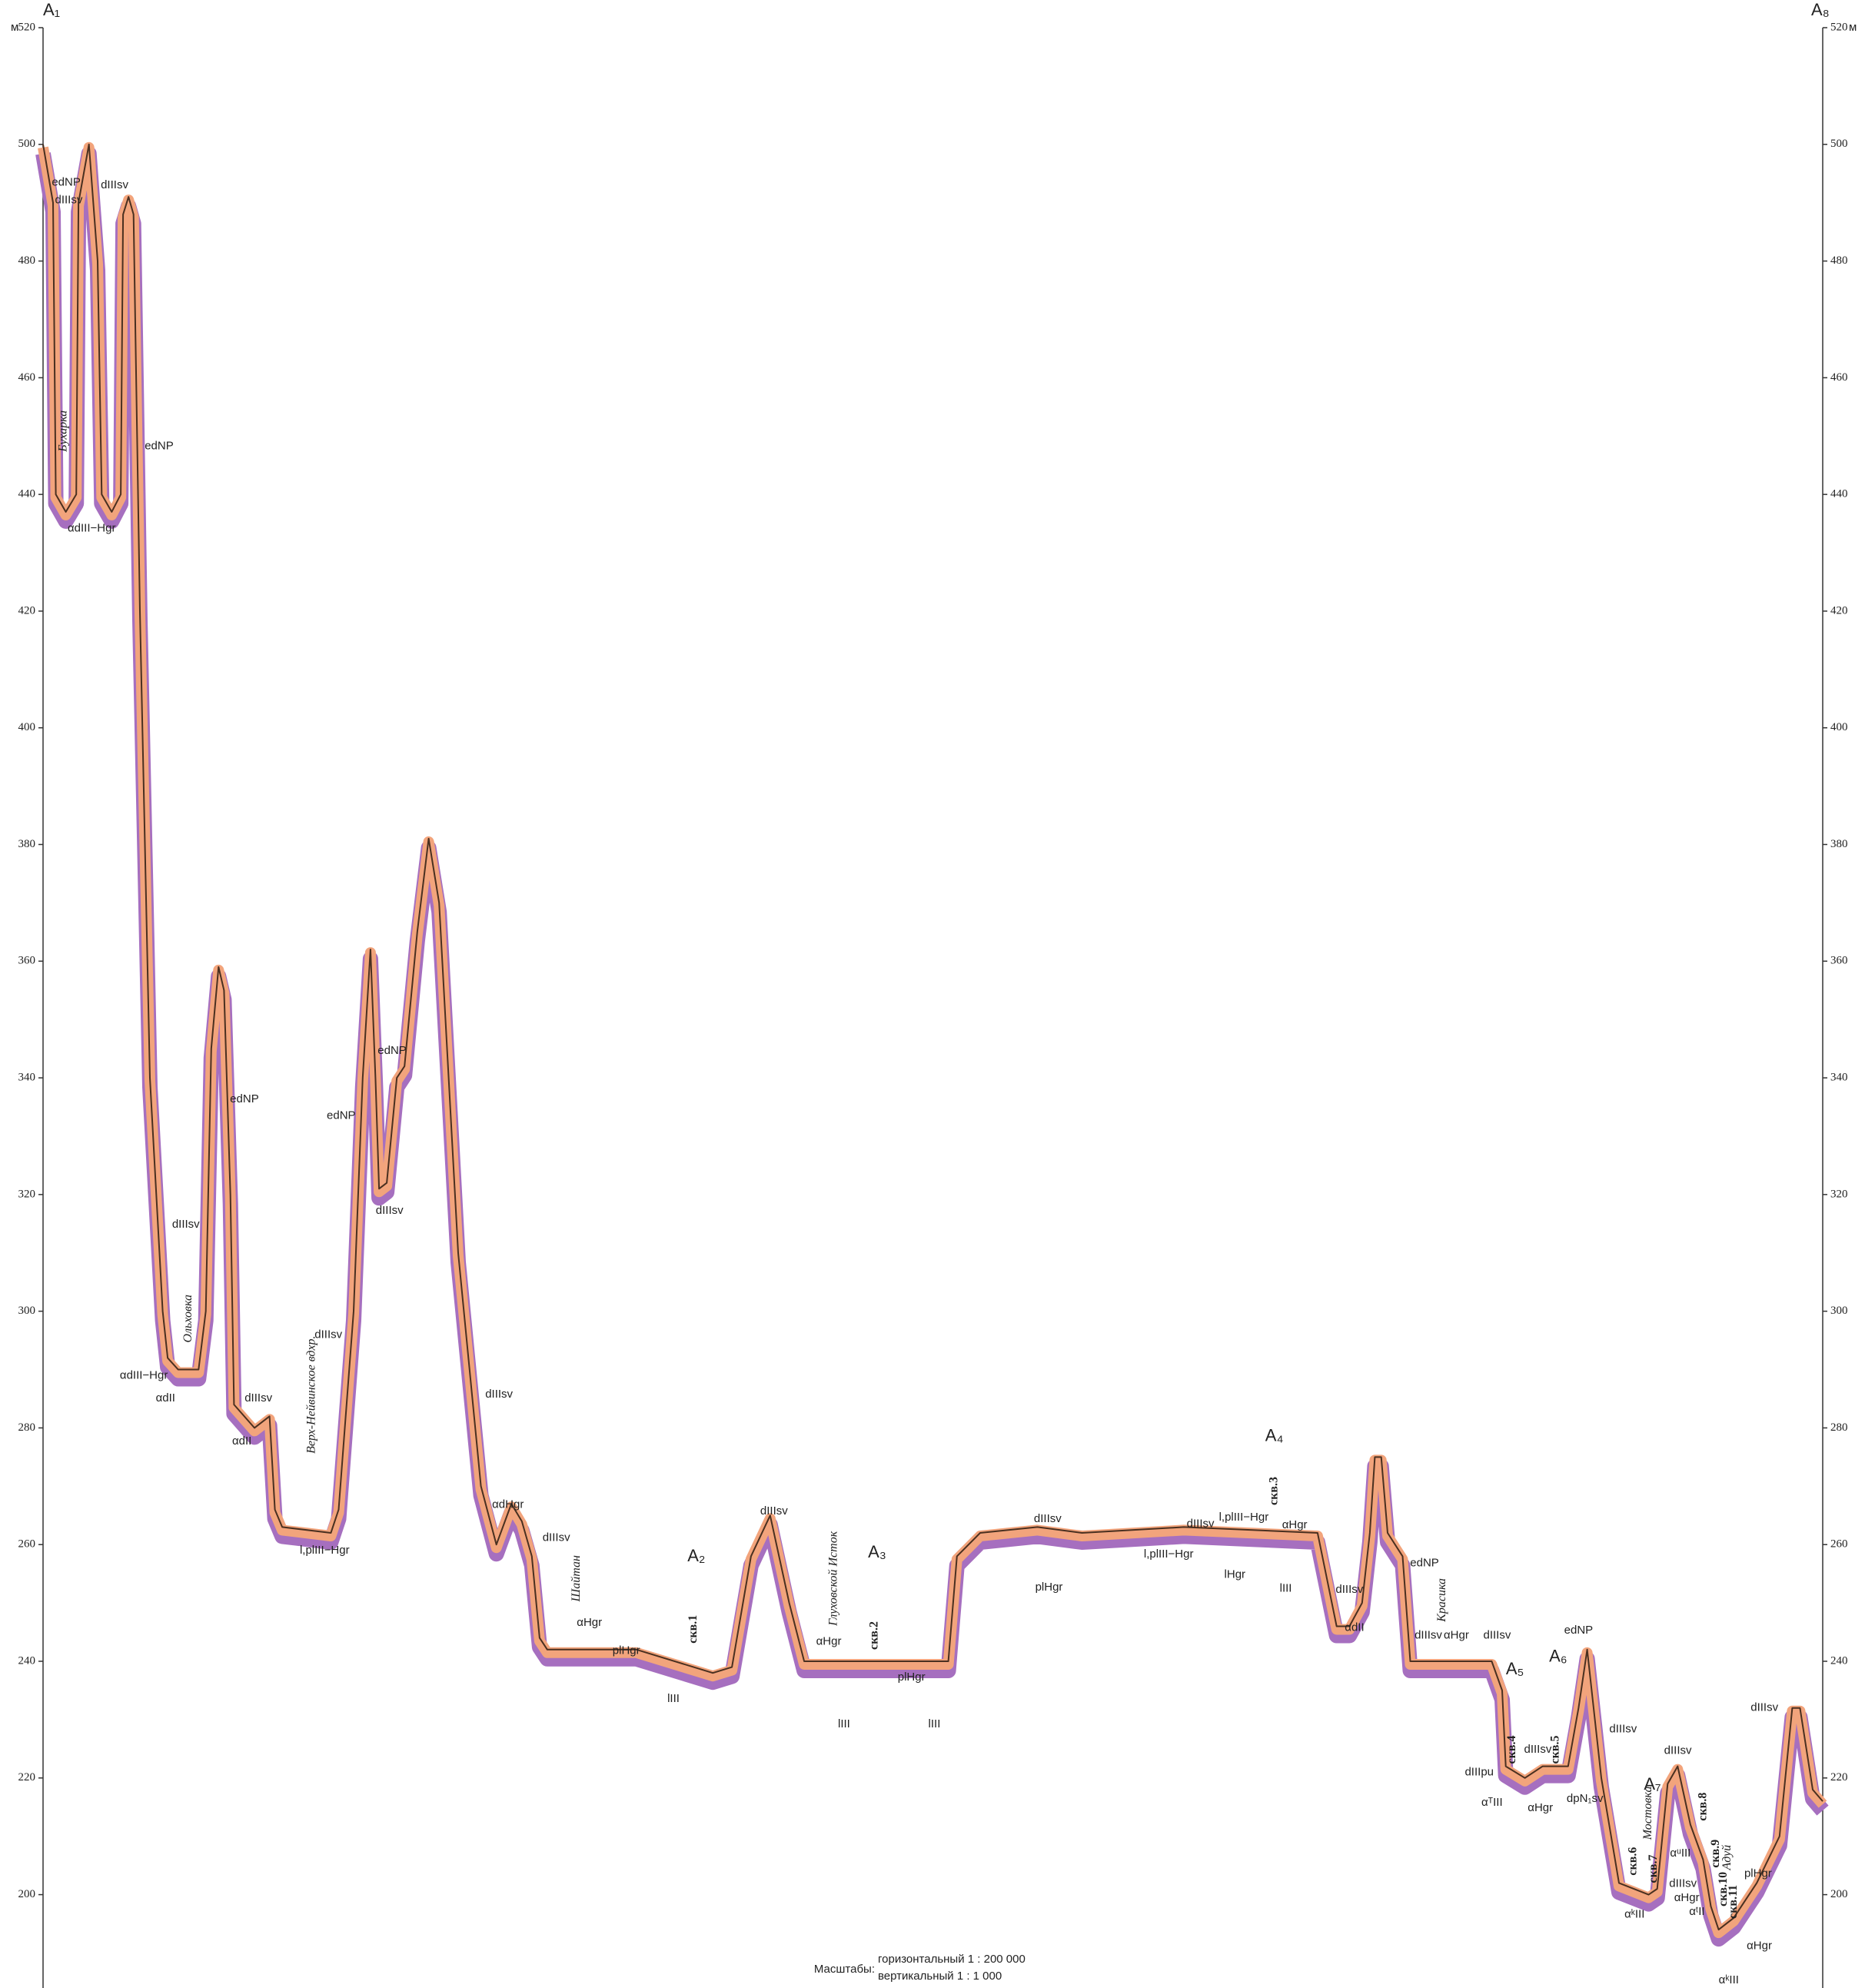 This screenshot has width=1865, height=1988. What do you see at coordinates (1511, 1749) in the screenshot?
I see `well-label: скв.4` at bounding box center [1511, 1749].